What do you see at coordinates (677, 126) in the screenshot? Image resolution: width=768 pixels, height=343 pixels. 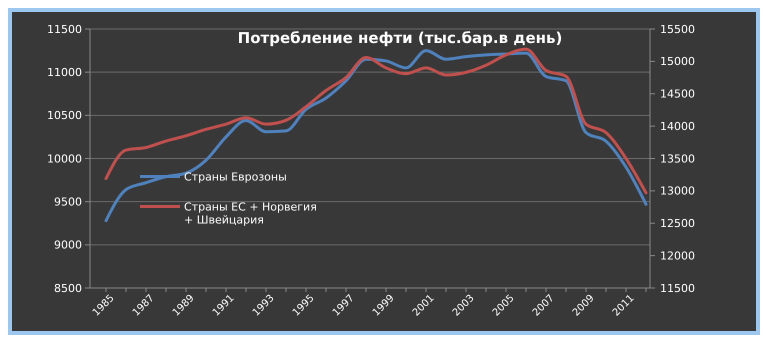 I see `y2-tick-label: 14000` at bounding box center [677, 126].